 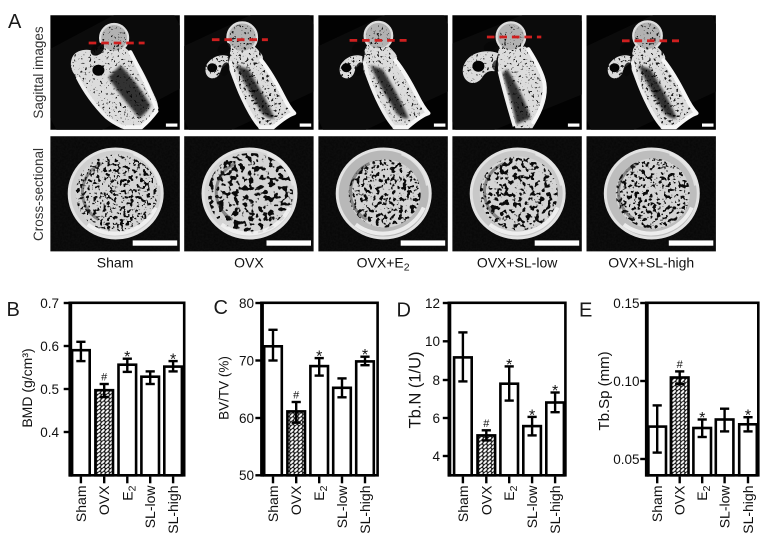 I want to click on svg-text: 0.4, so click(x=49, y=432).